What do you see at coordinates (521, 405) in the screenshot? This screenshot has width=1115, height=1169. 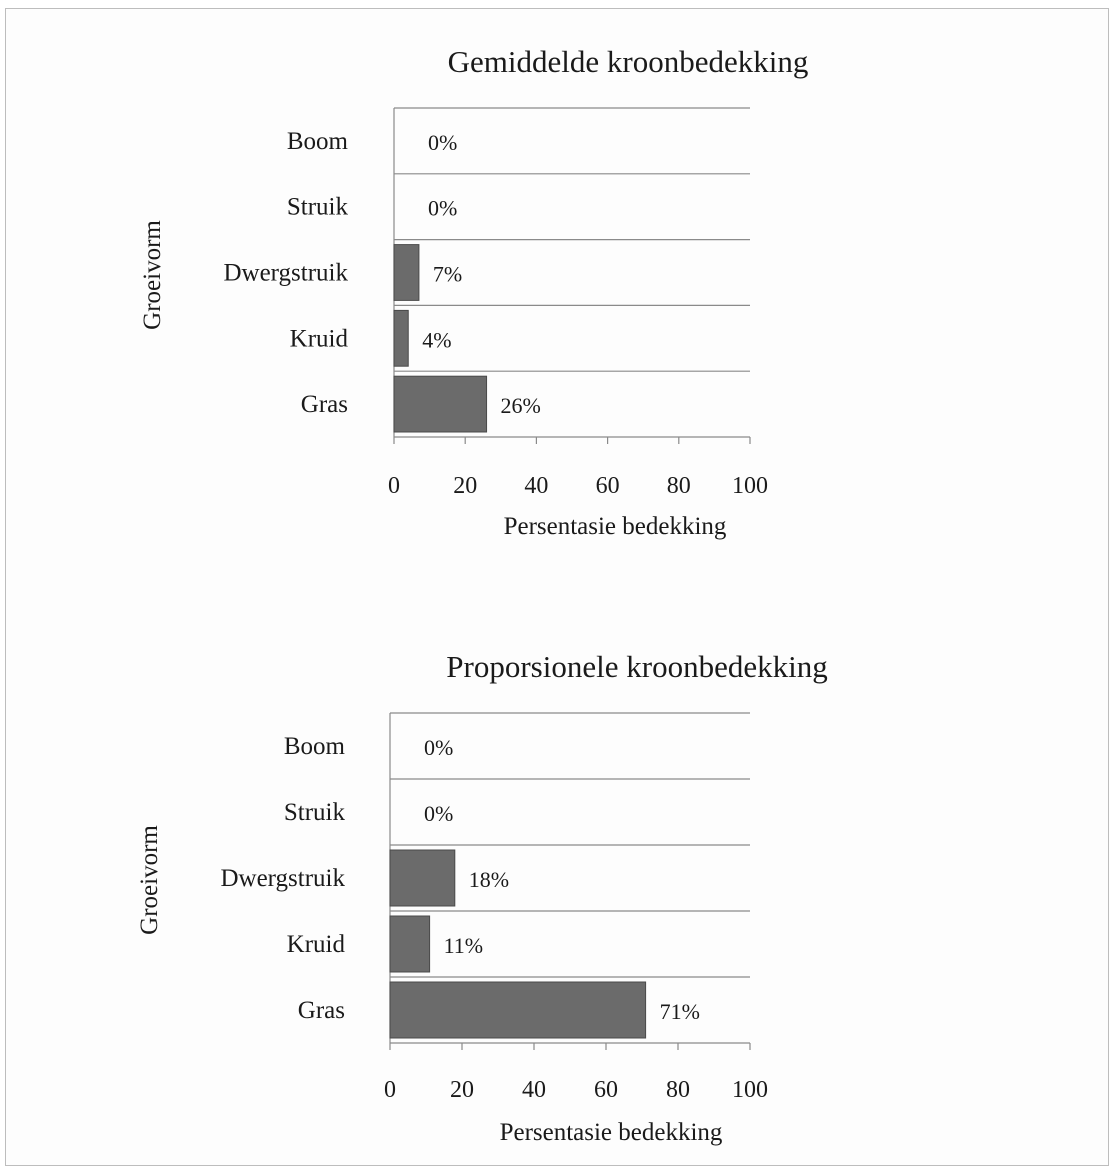 I see `data-label: 26%` at bounding box center [521, 405].